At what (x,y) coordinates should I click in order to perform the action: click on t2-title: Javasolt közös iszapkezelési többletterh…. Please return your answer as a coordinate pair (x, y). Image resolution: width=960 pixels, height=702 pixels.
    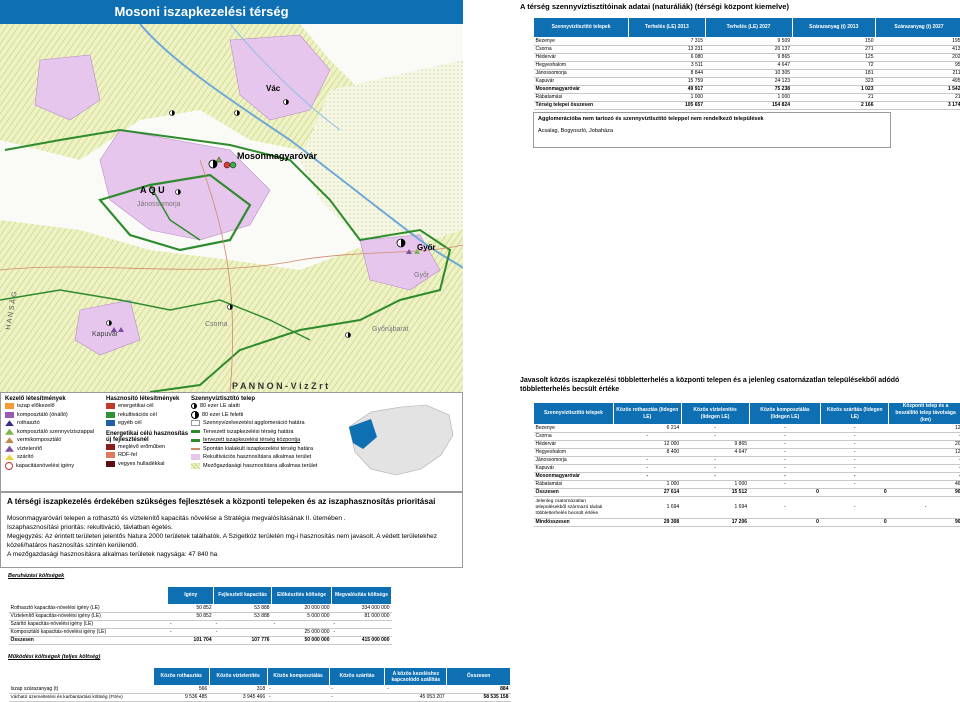
    Looking at the image, I should click on (710, 385).